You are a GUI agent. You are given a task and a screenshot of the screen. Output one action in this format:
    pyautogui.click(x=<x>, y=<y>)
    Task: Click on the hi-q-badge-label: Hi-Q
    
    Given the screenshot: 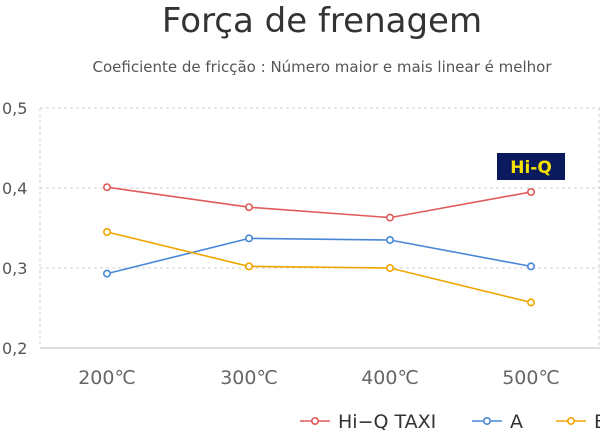 What is the action you would take?
    pyautogui.click(x=531, y=168)
    